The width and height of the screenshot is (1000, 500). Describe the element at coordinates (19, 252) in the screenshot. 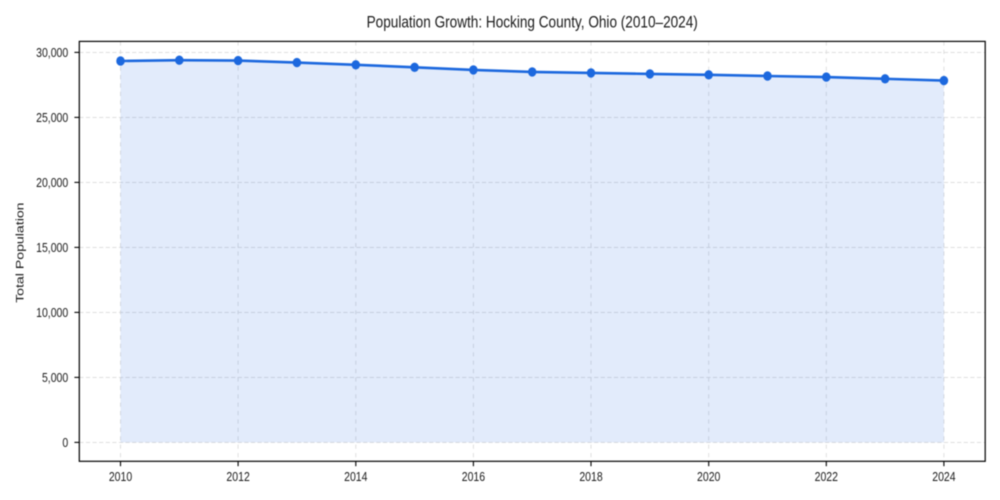

I see `svg-text: Total Population` at that location.